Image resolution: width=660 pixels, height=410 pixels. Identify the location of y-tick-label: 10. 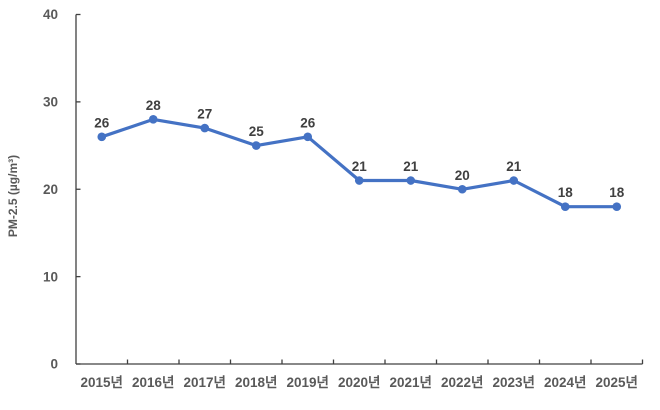
(50, 276).